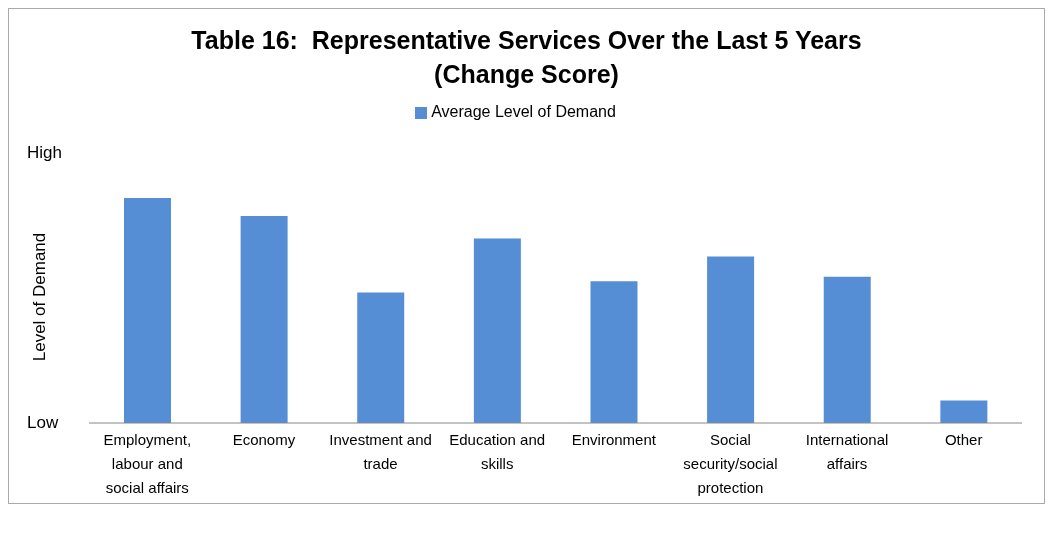 The image size is (1051, 534). Describe the element at coordinates (147, 463) in the screenshot. I see `x-tick-label: Employment, labour and social affairs` at that location.